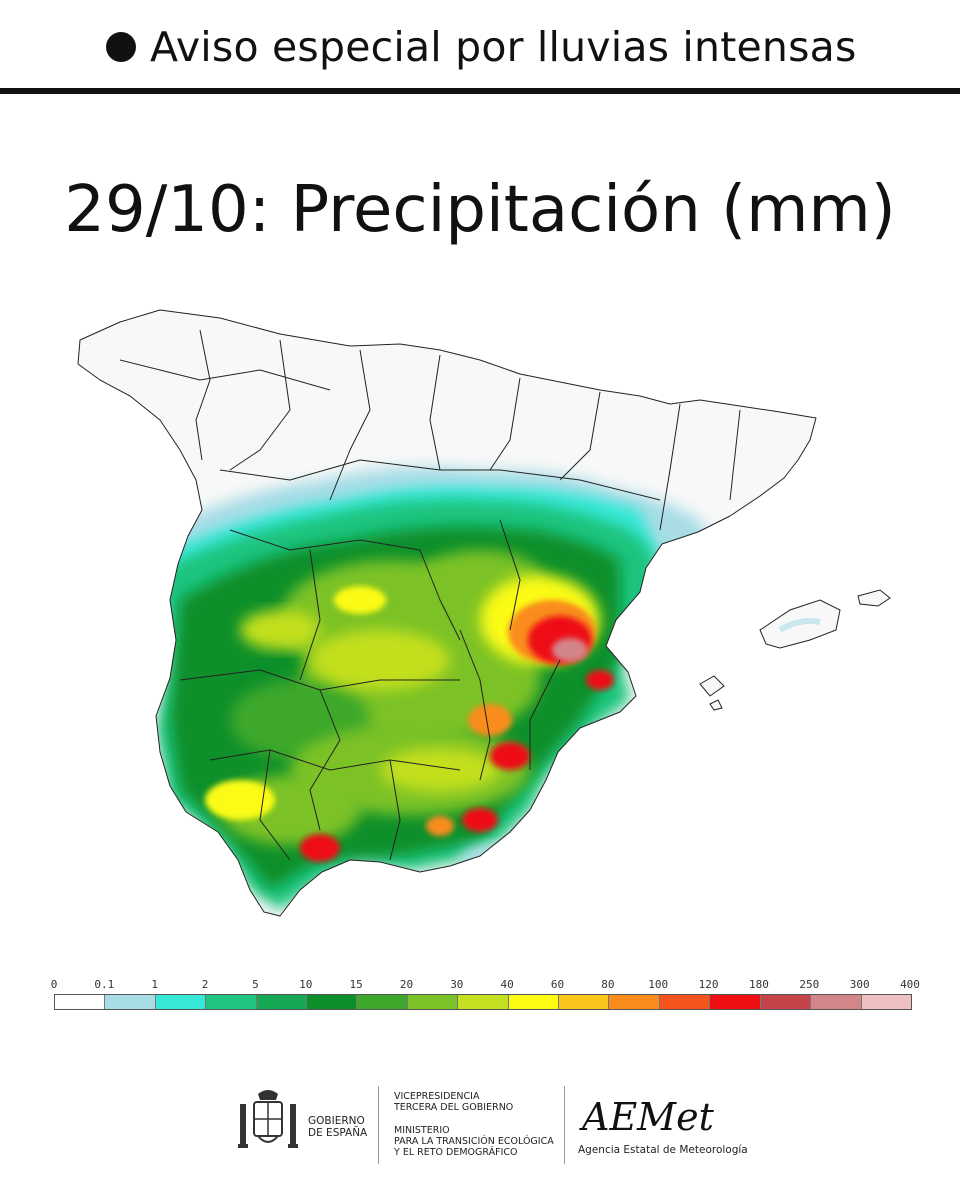 This screenshot has width=960, height=1200. I want to click on coat-of-arms-icon, so click(268, 1119).